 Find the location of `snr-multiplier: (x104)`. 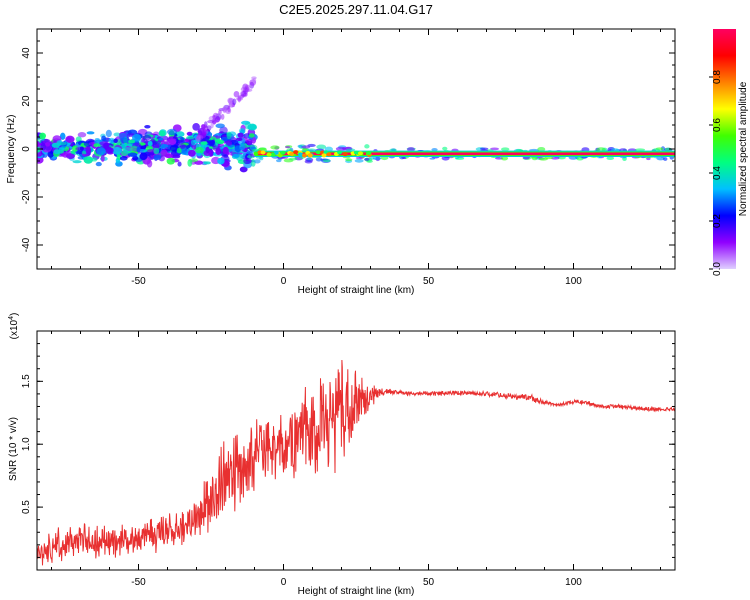

snr-multiplier: (x104) is located at coordinates (14, 326).